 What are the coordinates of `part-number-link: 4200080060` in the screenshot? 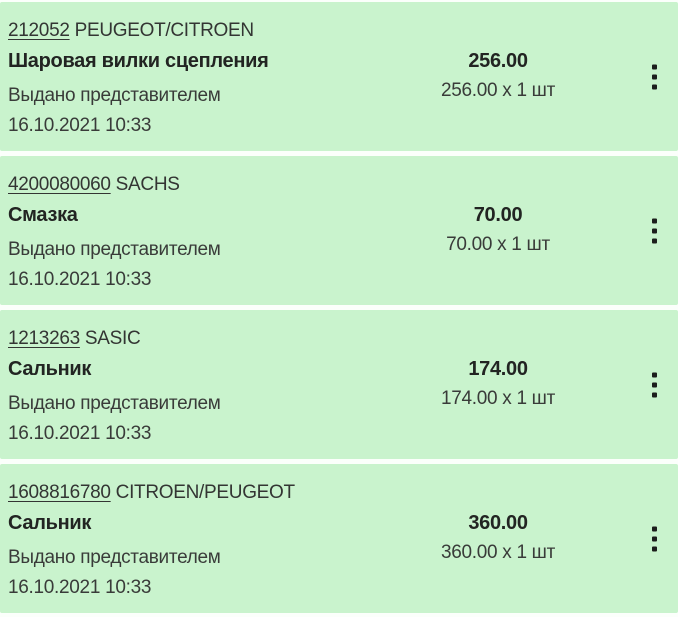 It's located at (59, 184).